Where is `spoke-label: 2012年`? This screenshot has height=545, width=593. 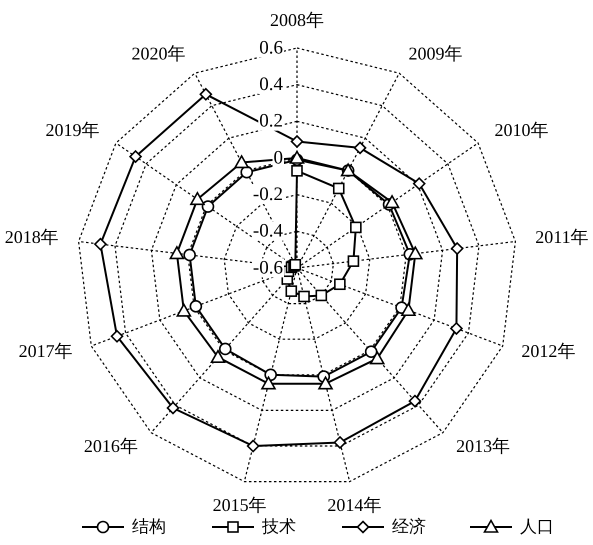 spoke-label: 2012年 is located at coordinates (548, 351).